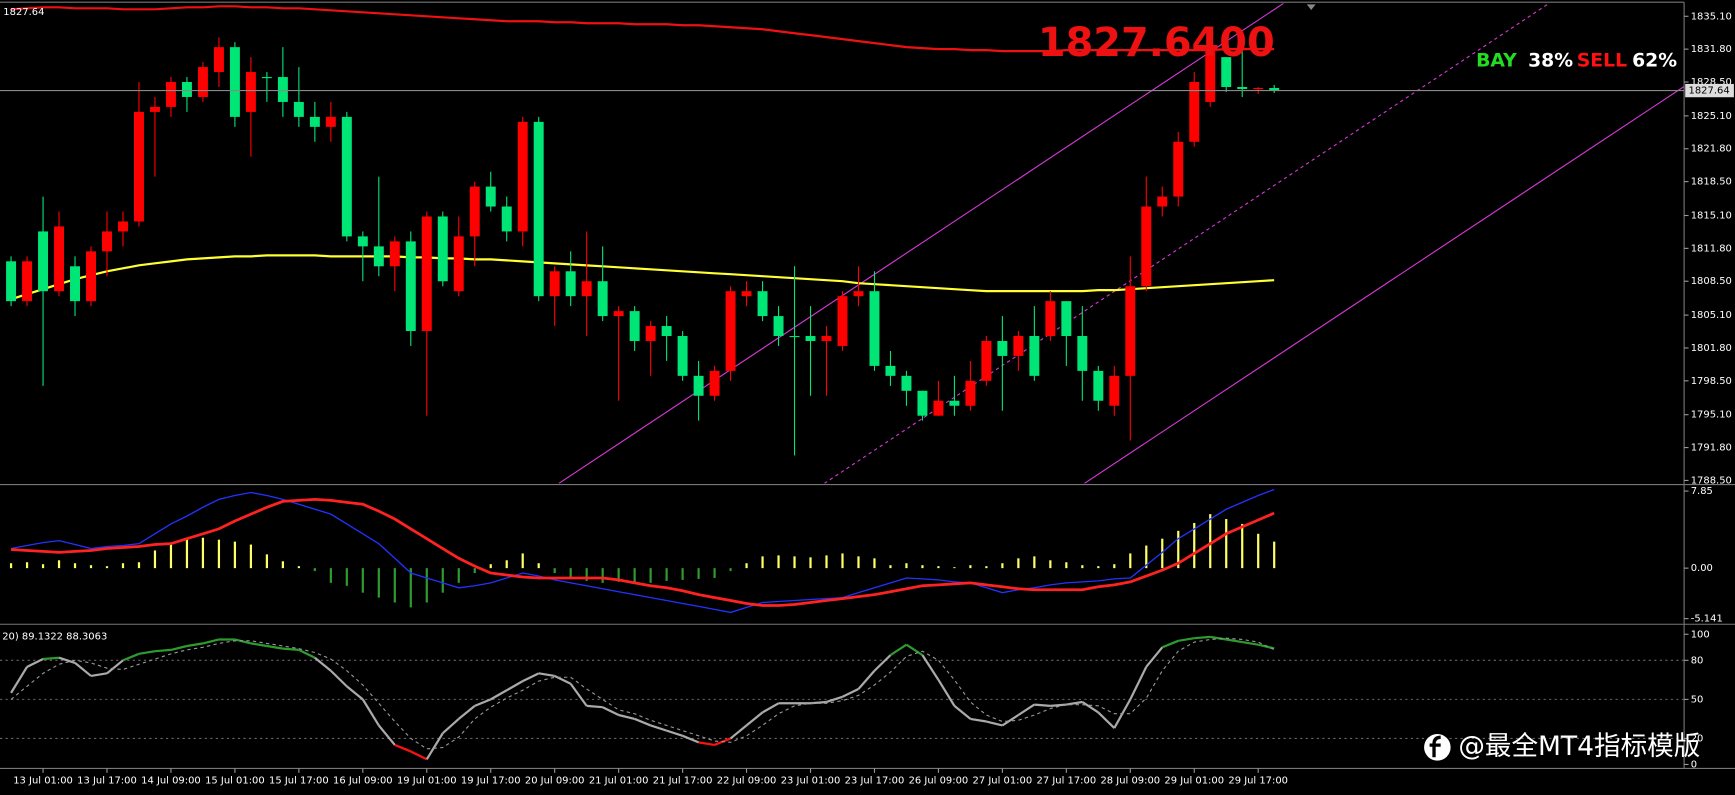 This screenshot has height=795, width=1735. Describe the element at coordinates (939, 781) in the screenshot. I see `x-tick-label: 26 Jul 09:00` at that location.